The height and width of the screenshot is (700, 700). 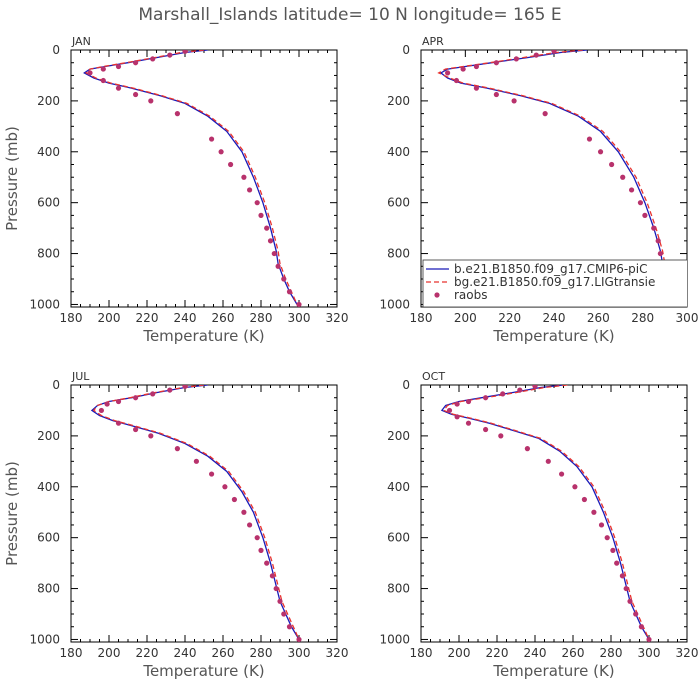 What do you see at coordinates (48, 254) in the screenshot?
I see `y-tick-label: 800` at bounding box center [48, 254].